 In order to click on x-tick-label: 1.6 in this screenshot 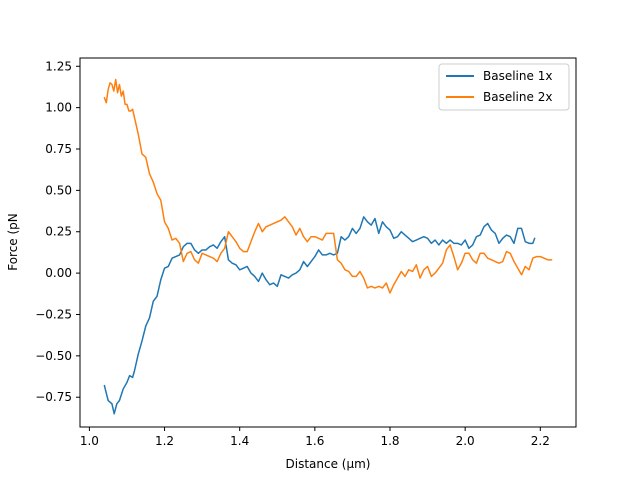, I will do `click(314, 441)`.